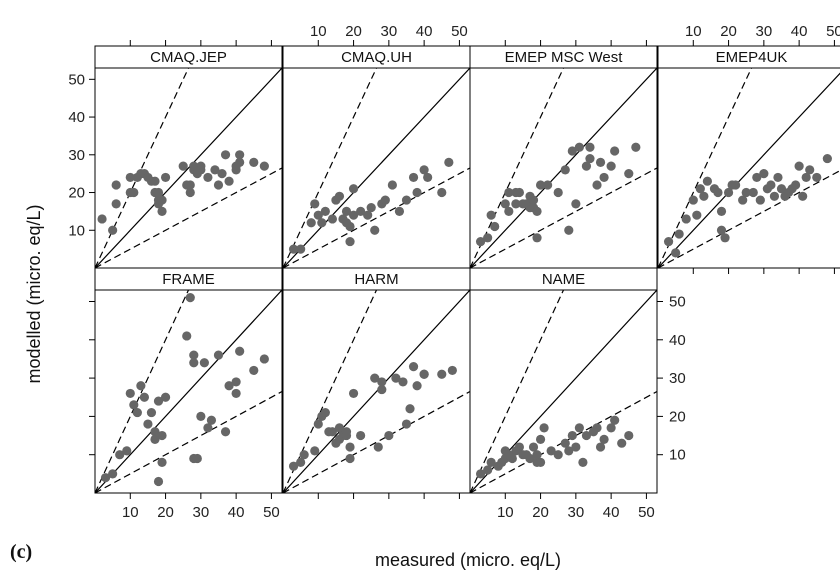  Describe the element at coordinates (21, 552) in the screenshot. I see `panel-letter: (c)` at that location.